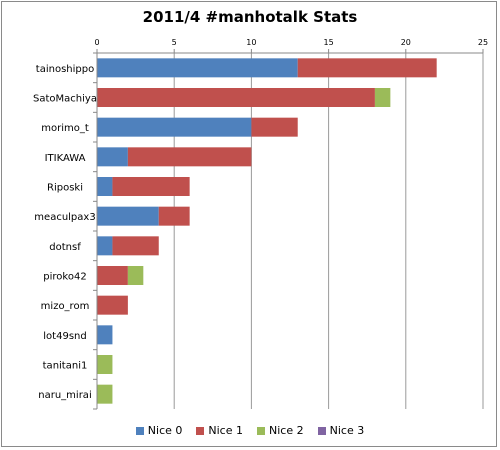 The image size is (500, 450). I want to click on x-tick-label: 20, so click(406, 42).